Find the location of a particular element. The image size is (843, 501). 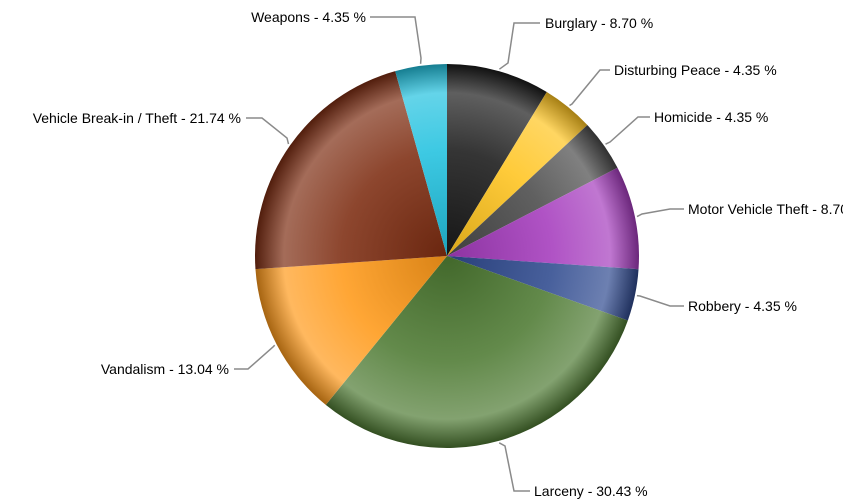

slice-label: Disturbing Peace - 4.35 % is located at coordinates (695, 70).